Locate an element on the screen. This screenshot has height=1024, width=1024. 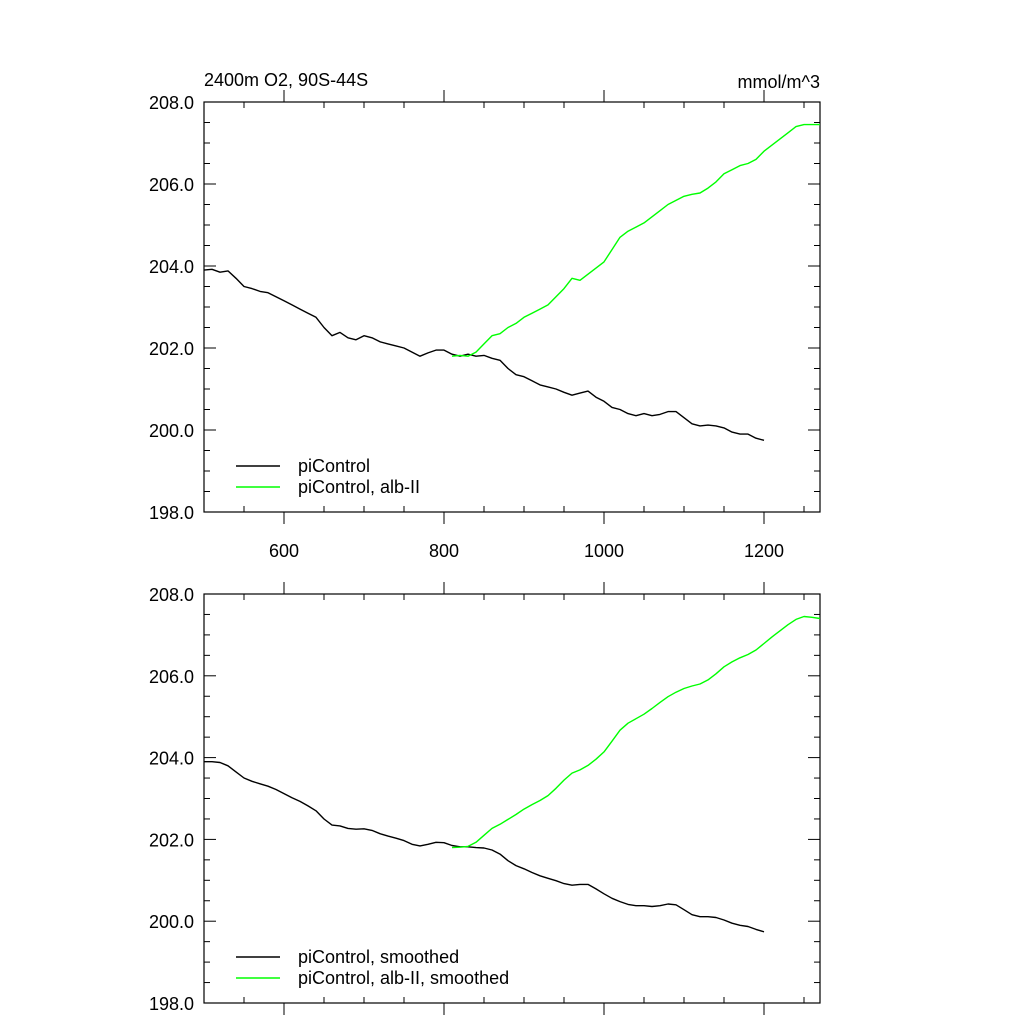
x-tick-label: 1200 is located at coordinates (764, 551).